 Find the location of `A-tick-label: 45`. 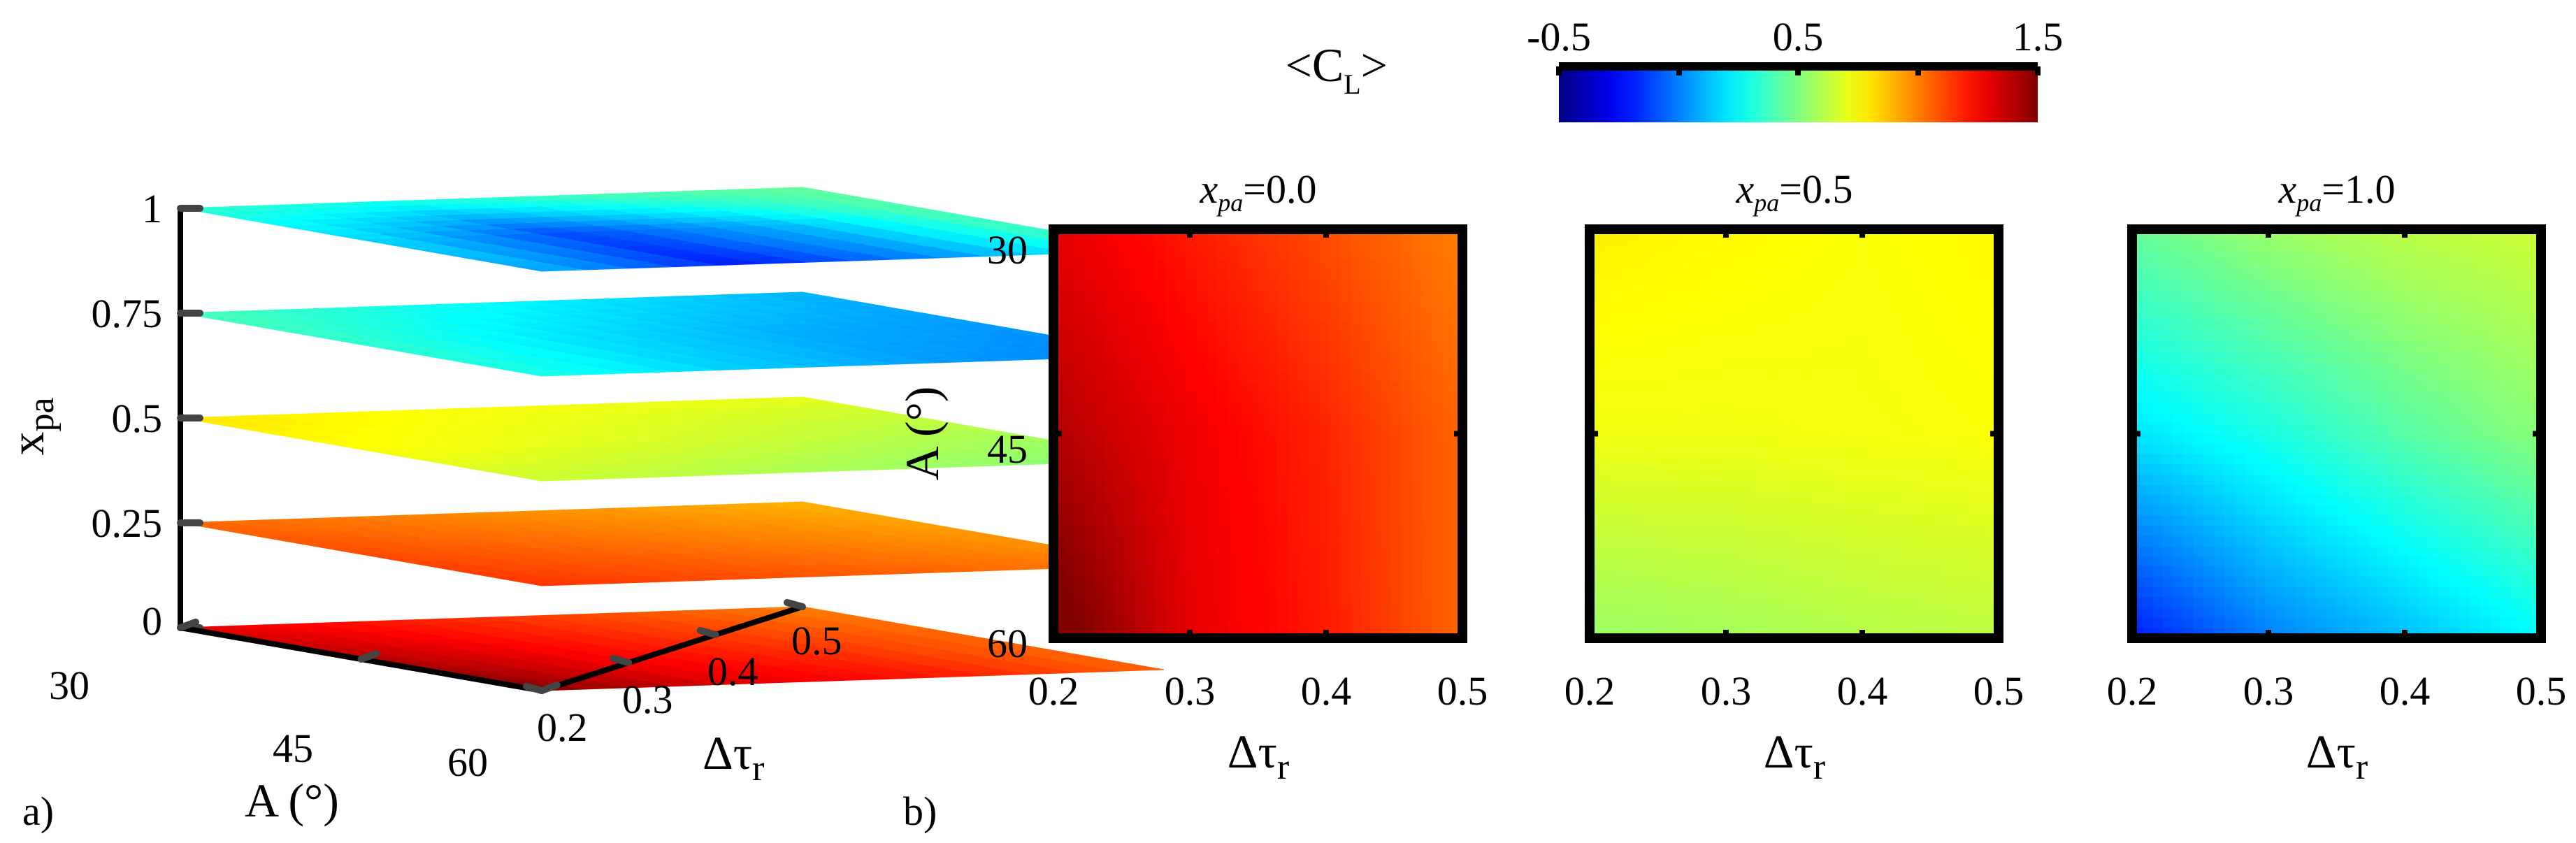

A-tick-label: 45 is located at coordinates (293, 748).